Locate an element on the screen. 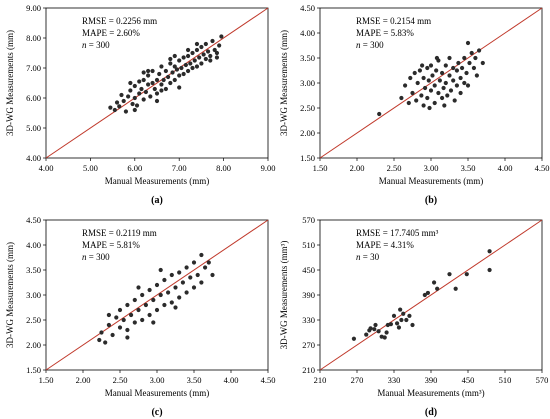 The width and height of the screenshot is (550, 419). y-tick-label: 2.00 is located at coordinates (33, 345).